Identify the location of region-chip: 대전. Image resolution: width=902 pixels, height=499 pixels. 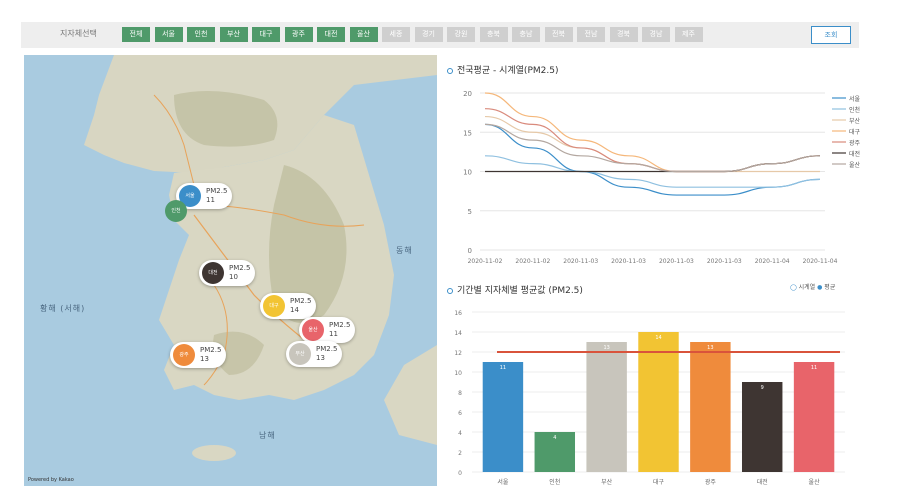
(331, 34).